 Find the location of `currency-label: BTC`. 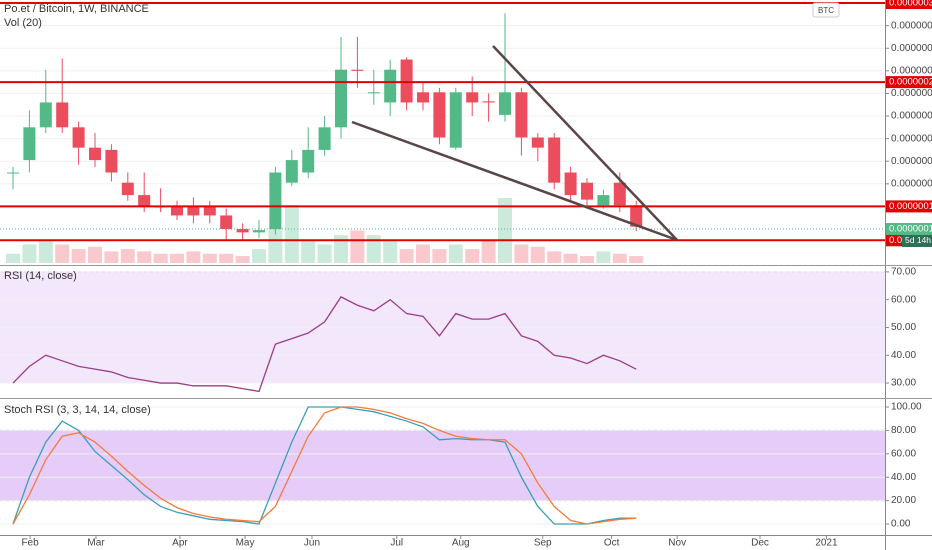

currency-label: BTC is located at coordinates (826, 10).